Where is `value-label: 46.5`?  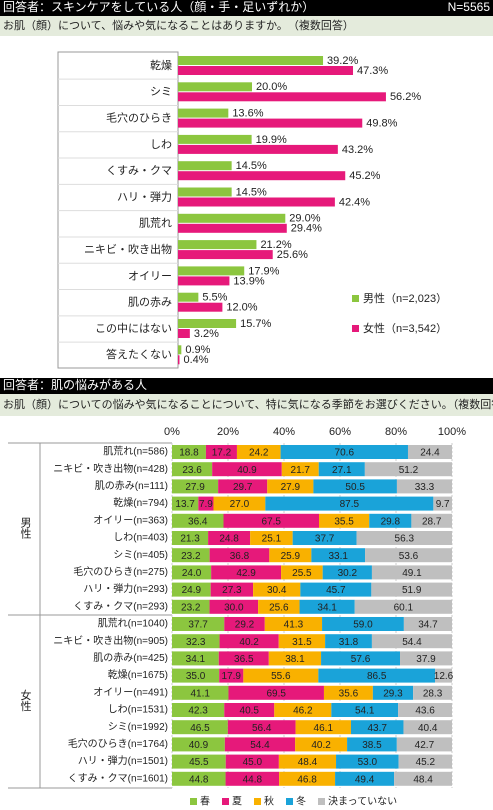
value-label: 46.5 is located at coordinates (200, 728).